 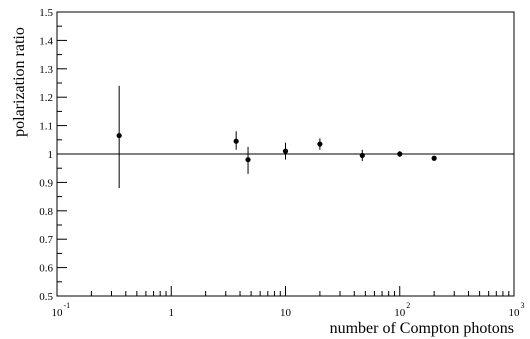 What do you see at coordinates (408, 305) in the screenshot?
I see `x-tick-exponent: 2` at bounding box center [408, 305].